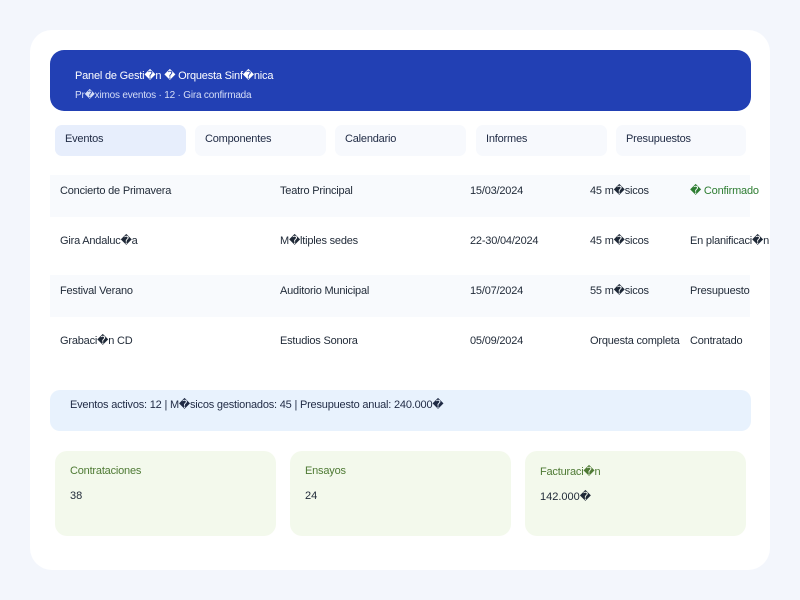 Image resolution: width=800 pixels, height=600 pixels. Describe the element at coordinates (96, 341) in the screenshot. I see `event-name: Grabaci�n CD` at that location.